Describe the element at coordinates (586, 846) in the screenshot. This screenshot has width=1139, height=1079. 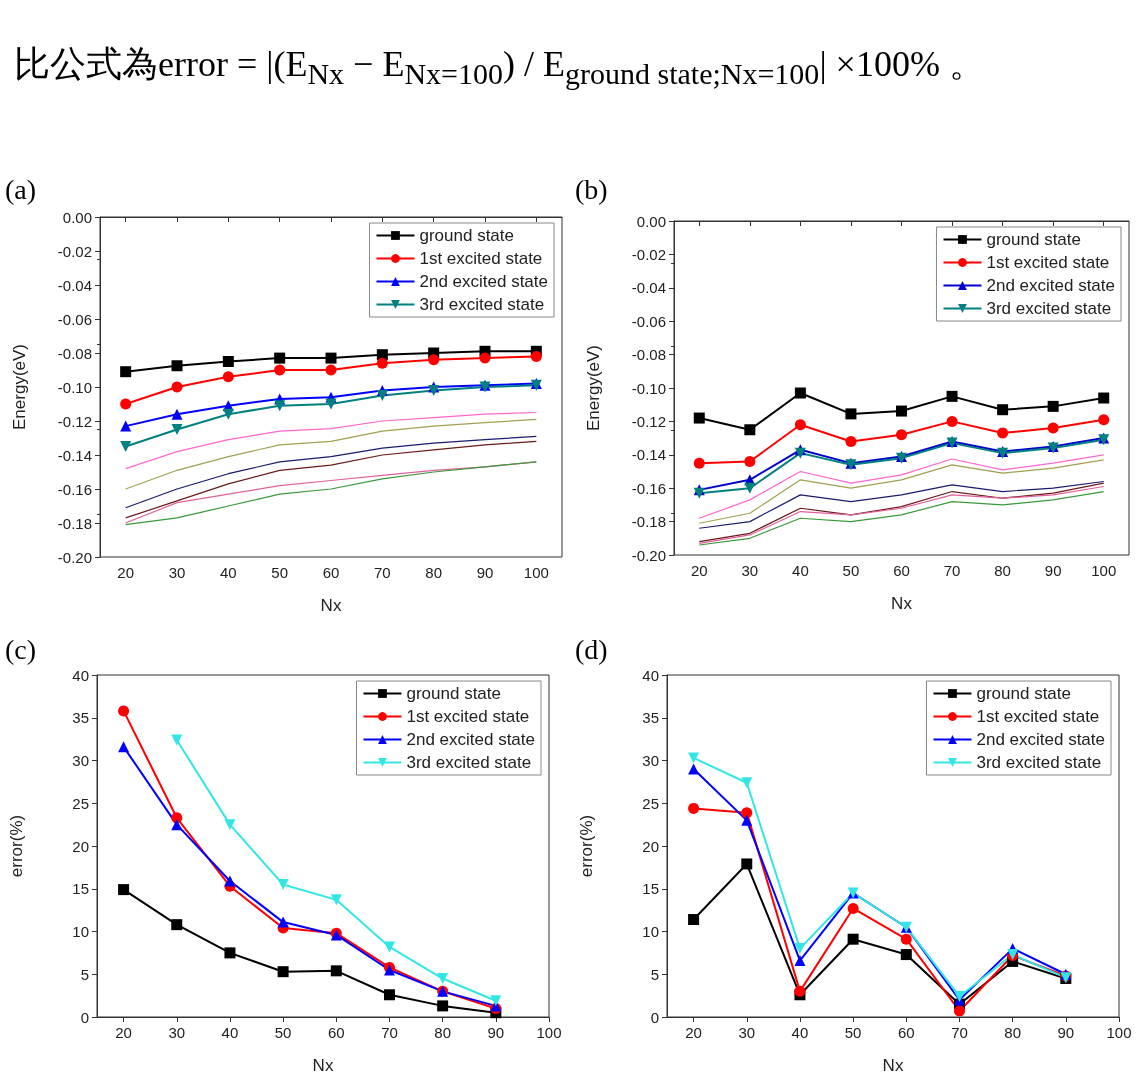
I see `y-axis-title: error(%)` at that location.